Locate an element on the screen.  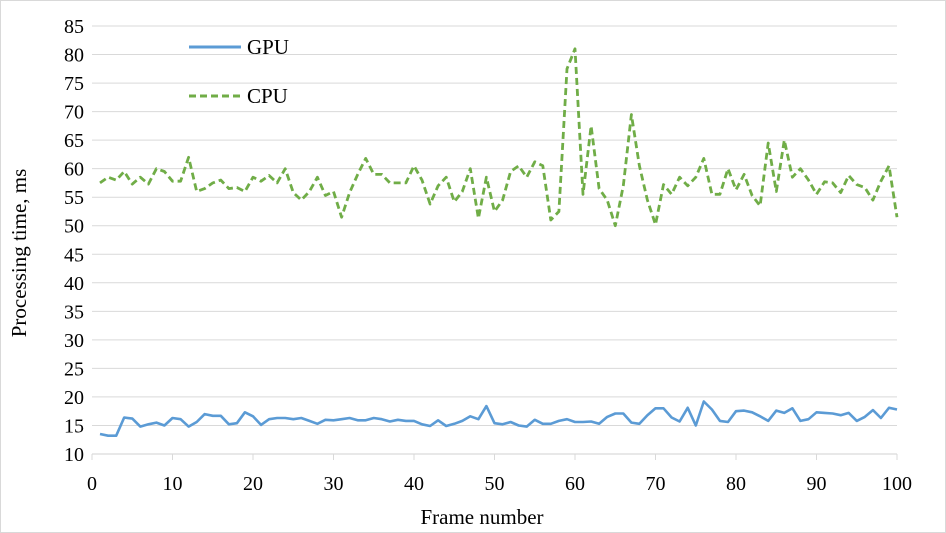
y-tick-label: 45 is located at coordinates (74, 255).